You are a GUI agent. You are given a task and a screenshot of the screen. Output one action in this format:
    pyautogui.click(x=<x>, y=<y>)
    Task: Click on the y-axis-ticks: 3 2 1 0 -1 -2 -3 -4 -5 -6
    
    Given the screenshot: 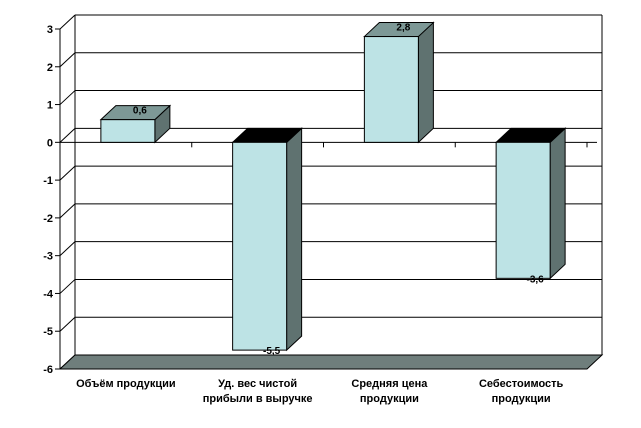 What is the action you would take?
    pyautogui.click(x=51, y=200)
    